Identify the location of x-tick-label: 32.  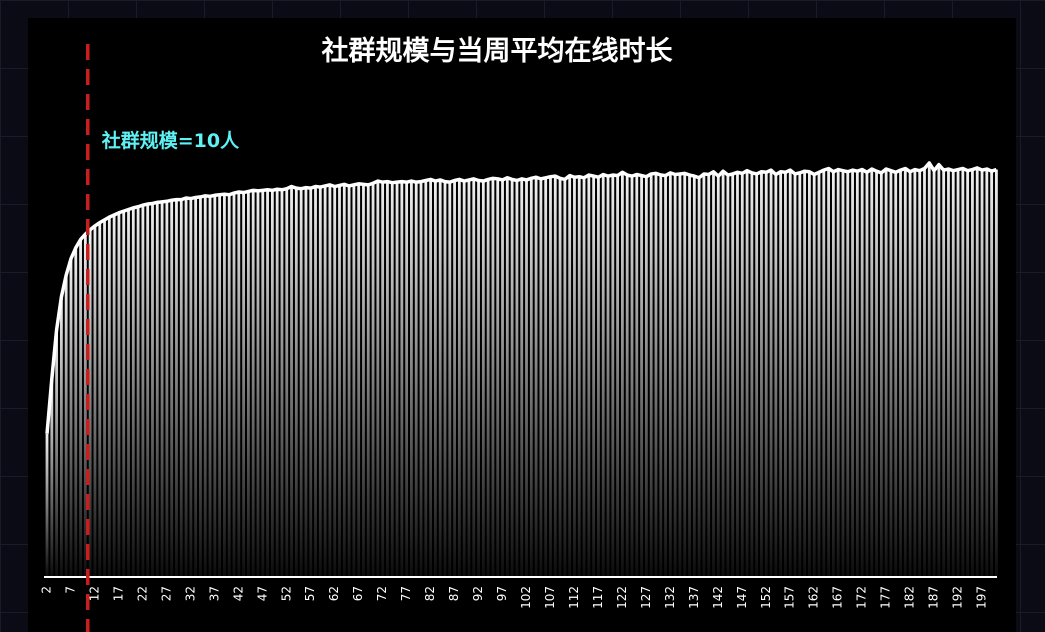
(190, 593).